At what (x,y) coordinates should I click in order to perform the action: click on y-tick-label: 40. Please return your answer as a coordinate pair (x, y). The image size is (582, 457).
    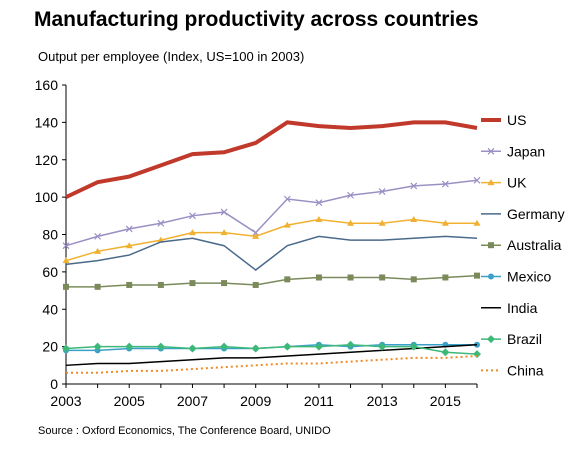
    Looking at the image, I should click on (50, 309).